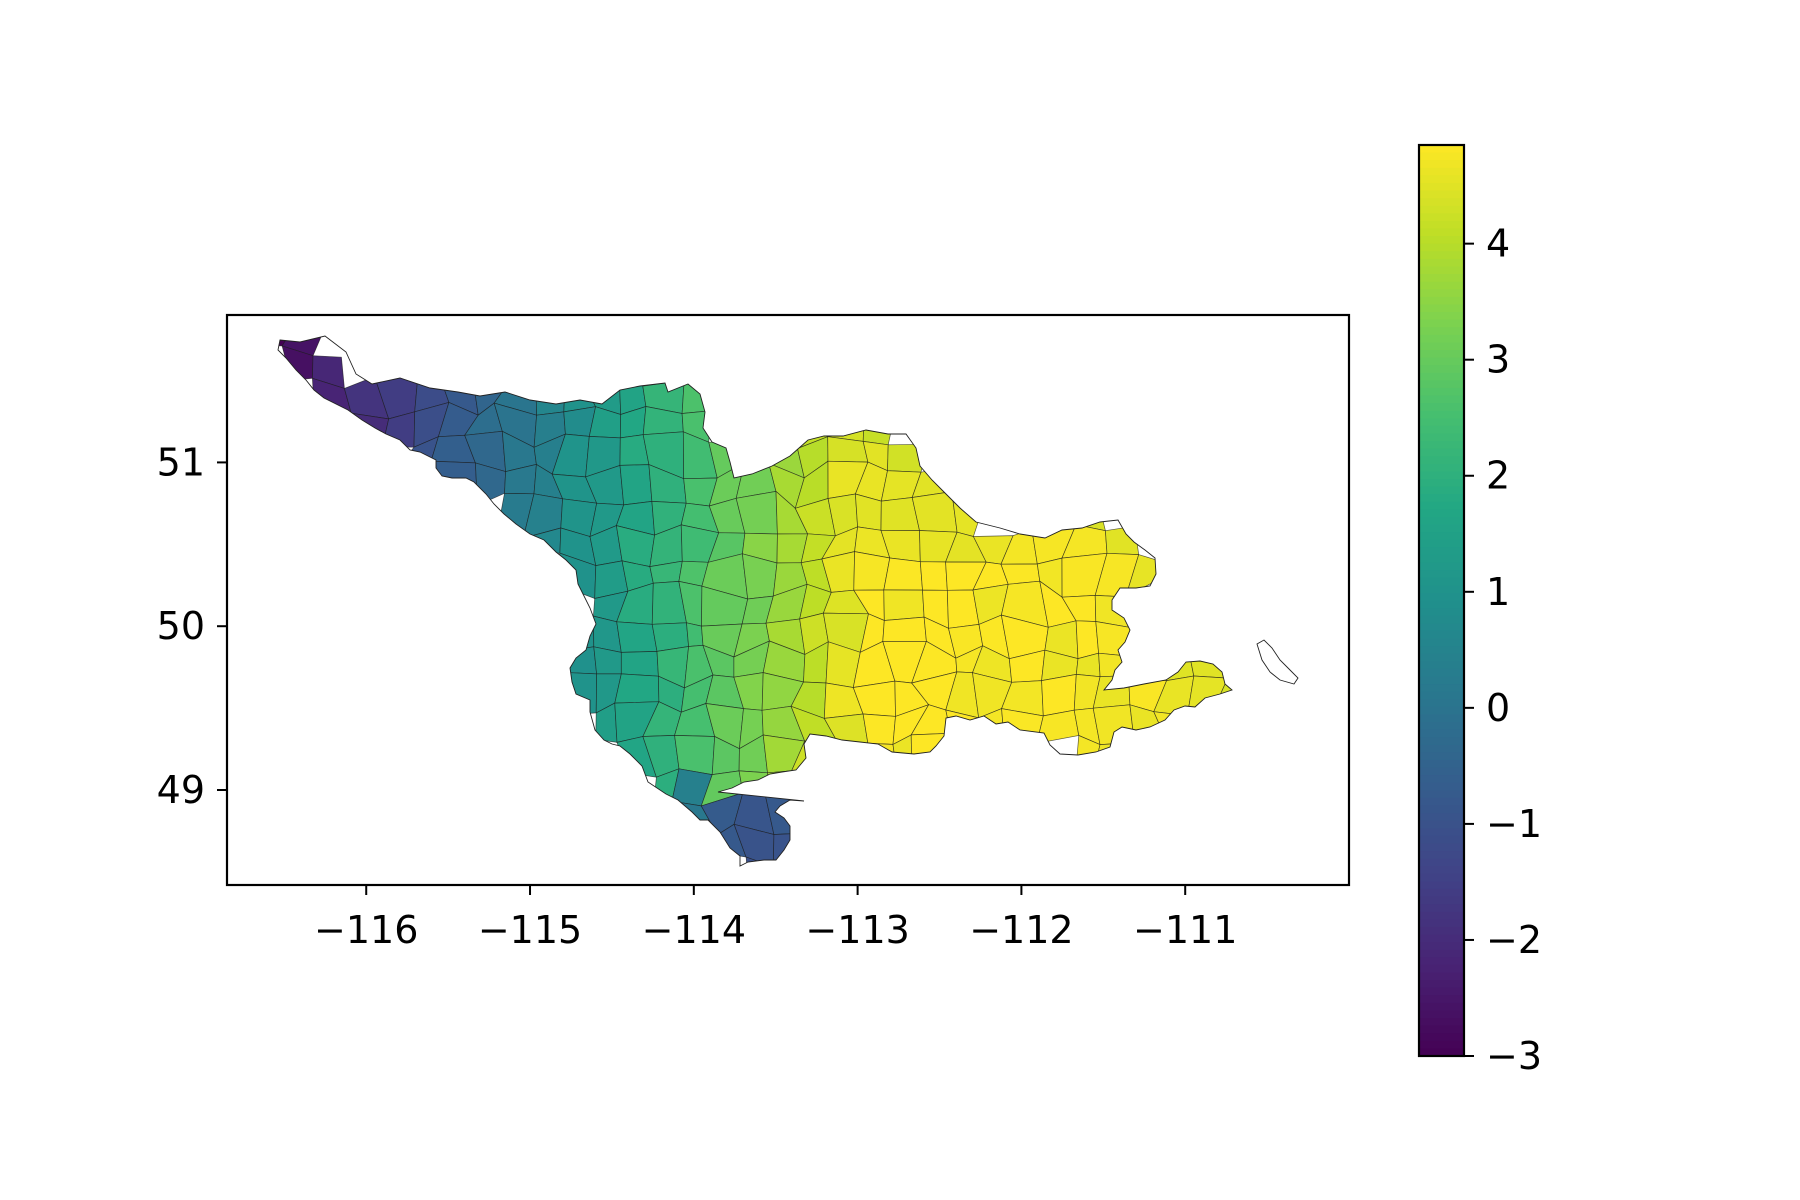 The width and height of the screenshot is (1800, 1200). Describe the element at coordinates (1498, 708) in the screenshot. I see `colorbar-tick-label: 0` at that location.